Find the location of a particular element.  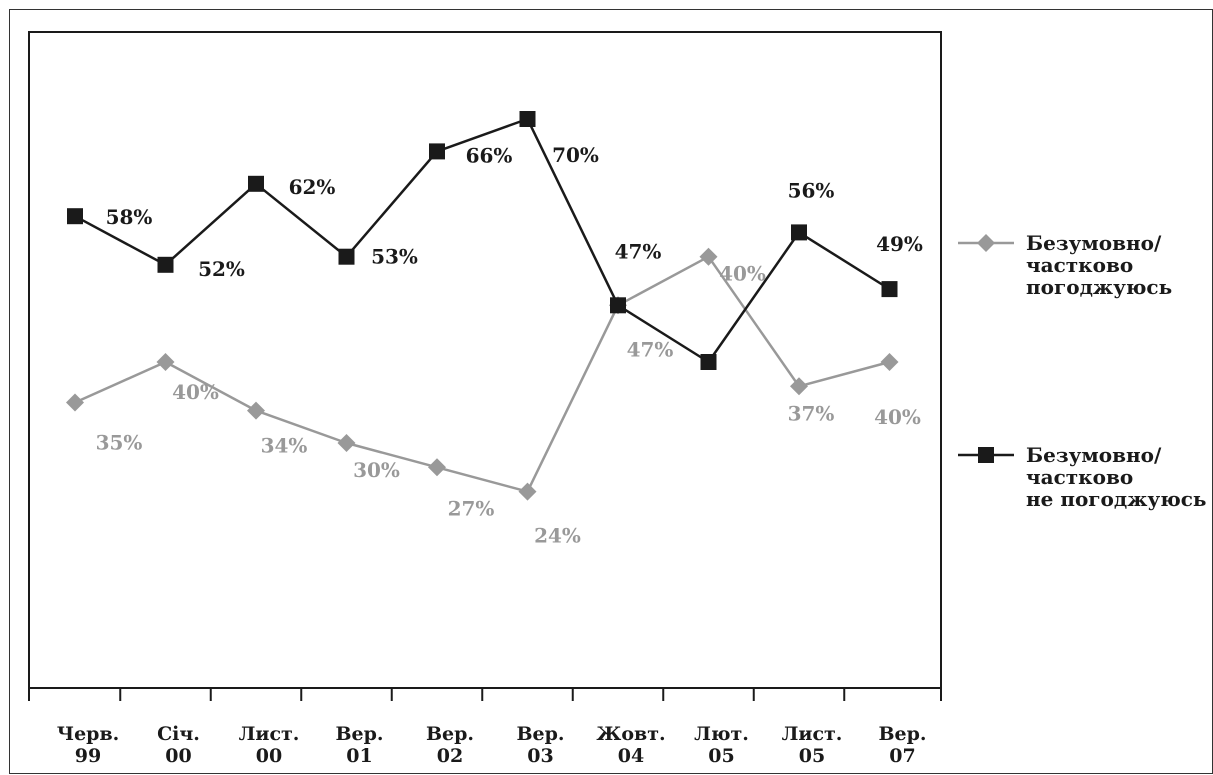

legend-item: Безумовно/частково не погоджуюсь is located at coordinates (1082, 477).